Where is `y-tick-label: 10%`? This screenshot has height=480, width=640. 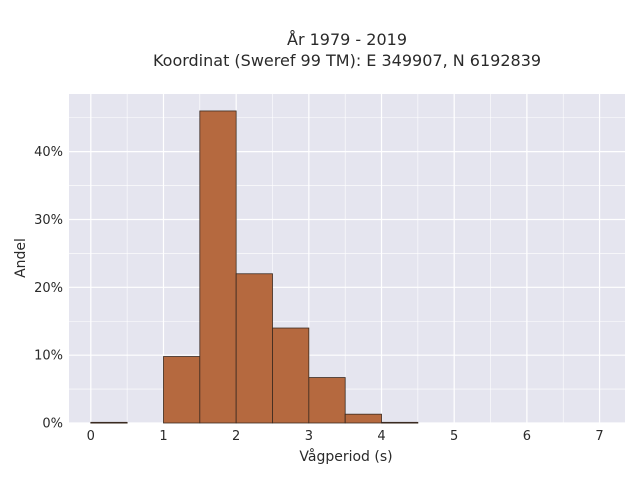 y-tick-label: 10% is located at coordinates (48, 356).